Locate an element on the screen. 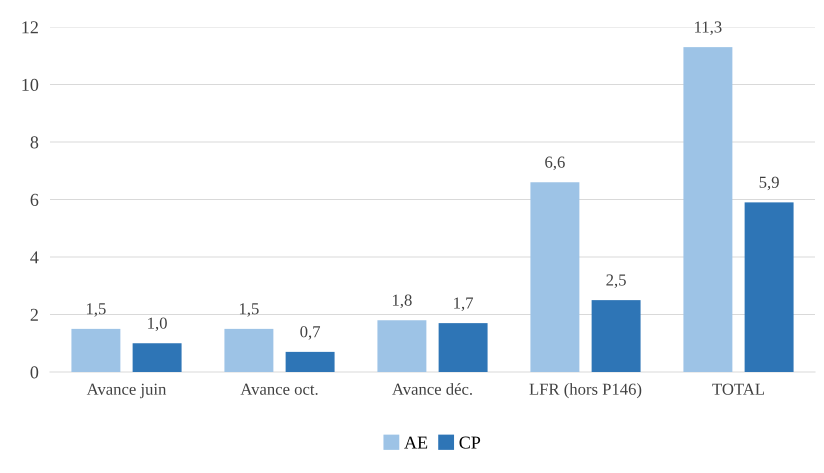 The height and width of the screenshot is (473, 824). y-tick-label: 8 is located at coordinates (34, 142).